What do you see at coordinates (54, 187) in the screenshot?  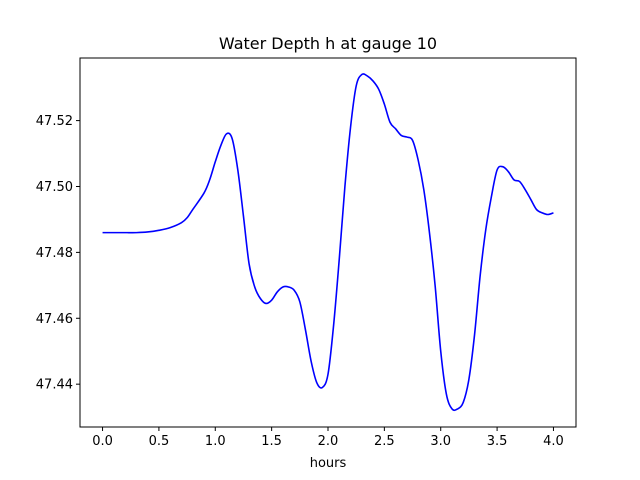 I see `y-tick-label: 47.50` at bounding box center [54, 187].